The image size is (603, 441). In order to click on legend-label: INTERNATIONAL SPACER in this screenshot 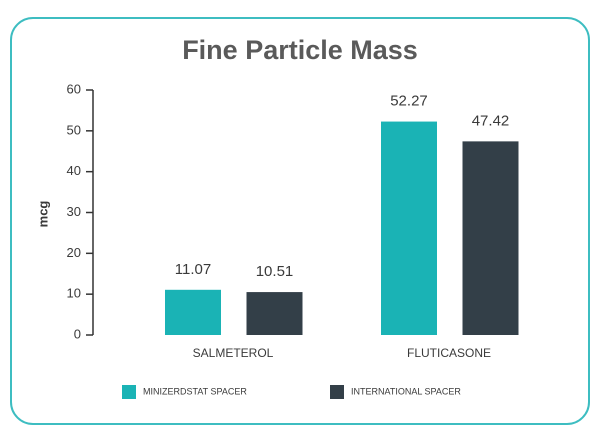, I will do `click(406, 391)`.